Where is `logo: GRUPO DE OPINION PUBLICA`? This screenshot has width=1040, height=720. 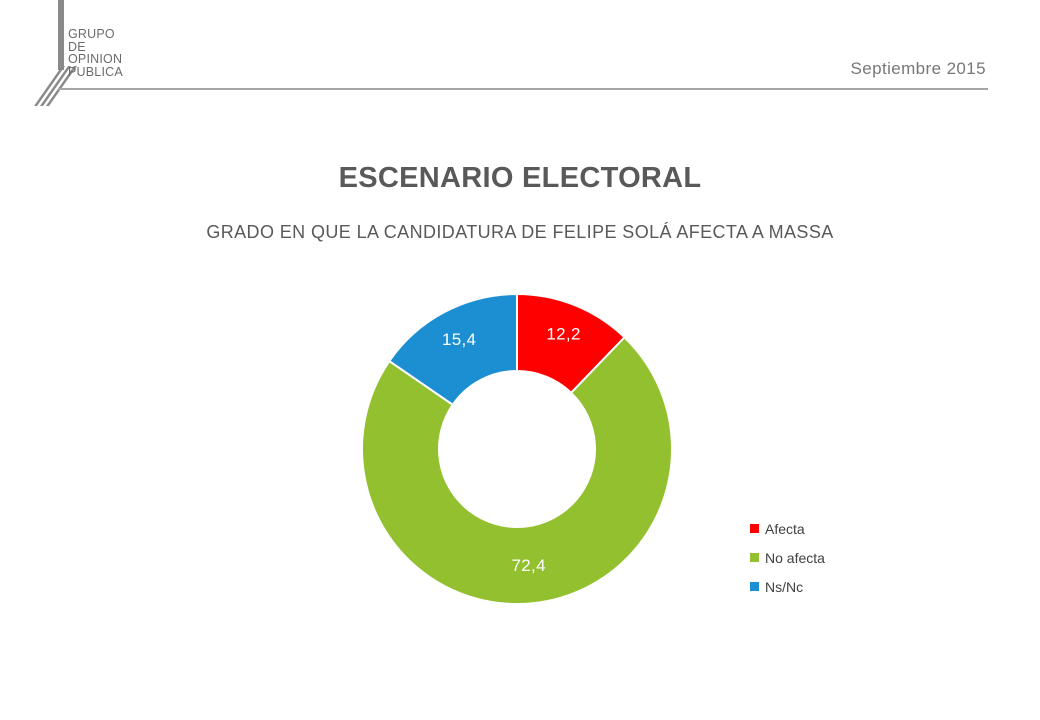
logo: GRUPO DE OPINION PUBLICA is located at coordinates (100, 55).